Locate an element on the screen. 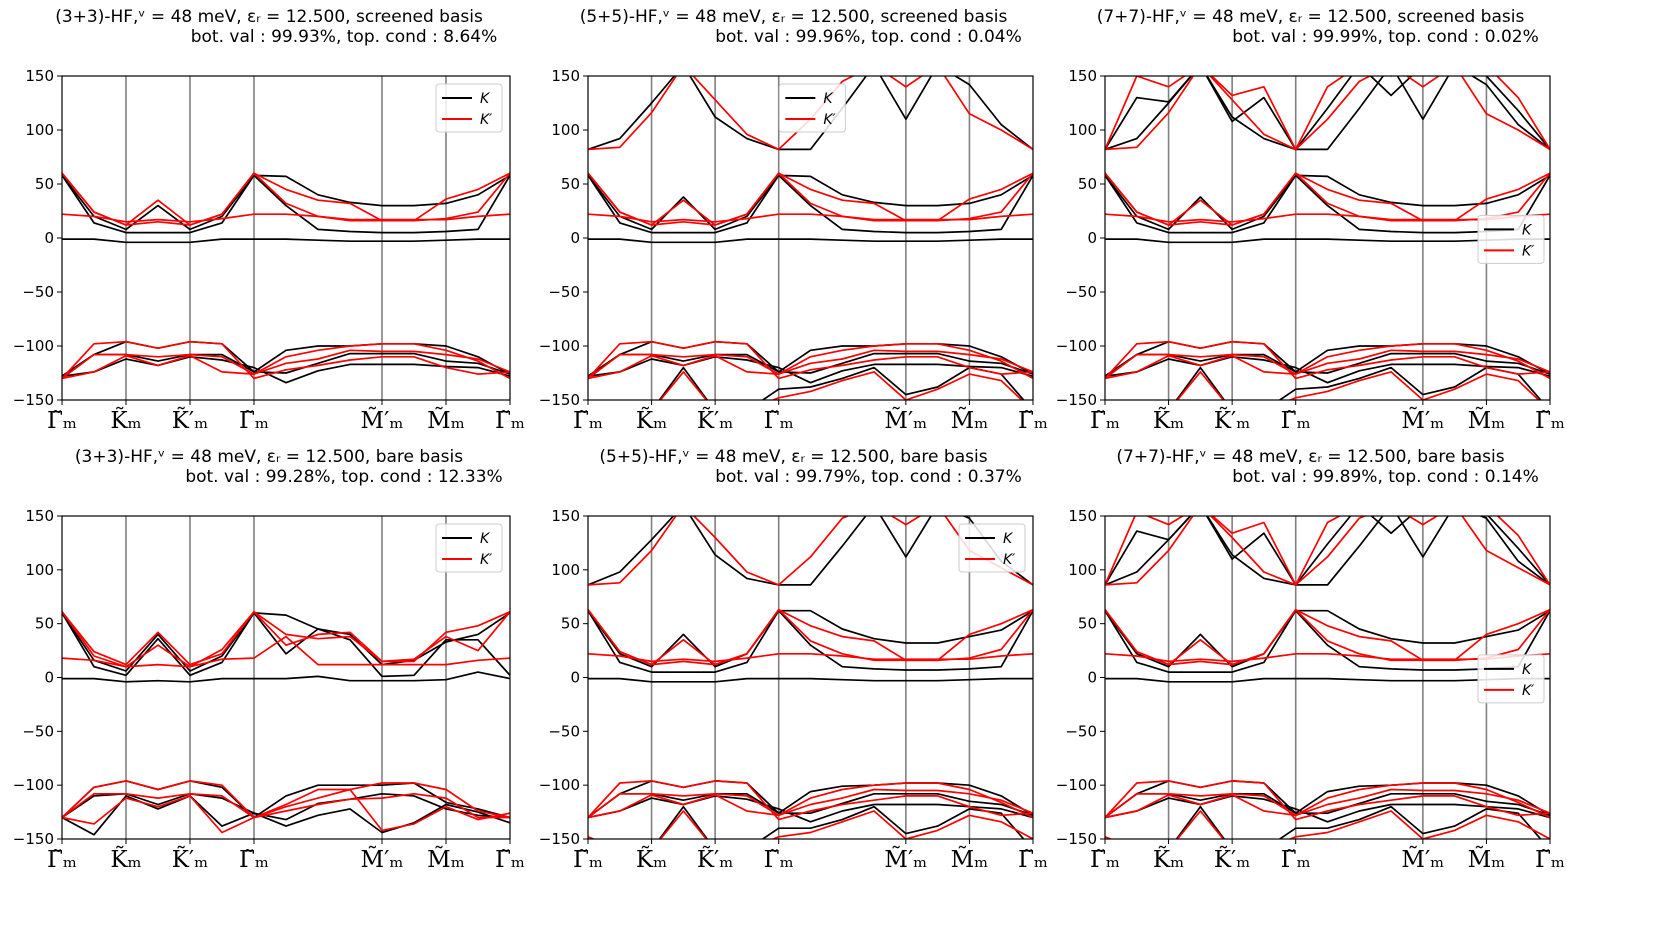  legend: K K′ is located at coordinates (992, 548).